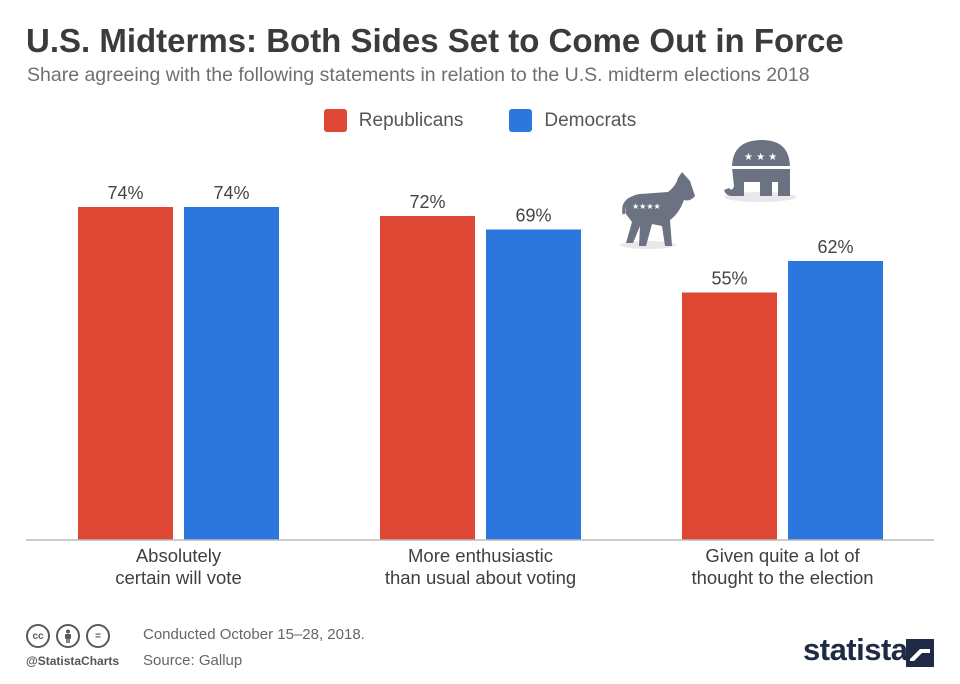 The height and width of the screenshot is (684, 960). I want to click on legend-item-republicans: Republicans, so click(393, 120).